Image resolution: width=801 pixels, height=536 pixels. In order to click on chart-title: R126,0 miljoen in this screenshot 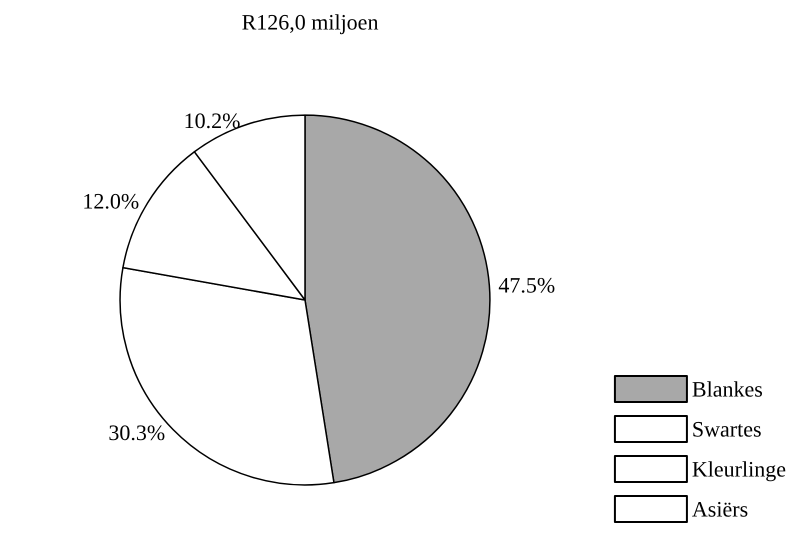, I will do `click(310, 22)`.